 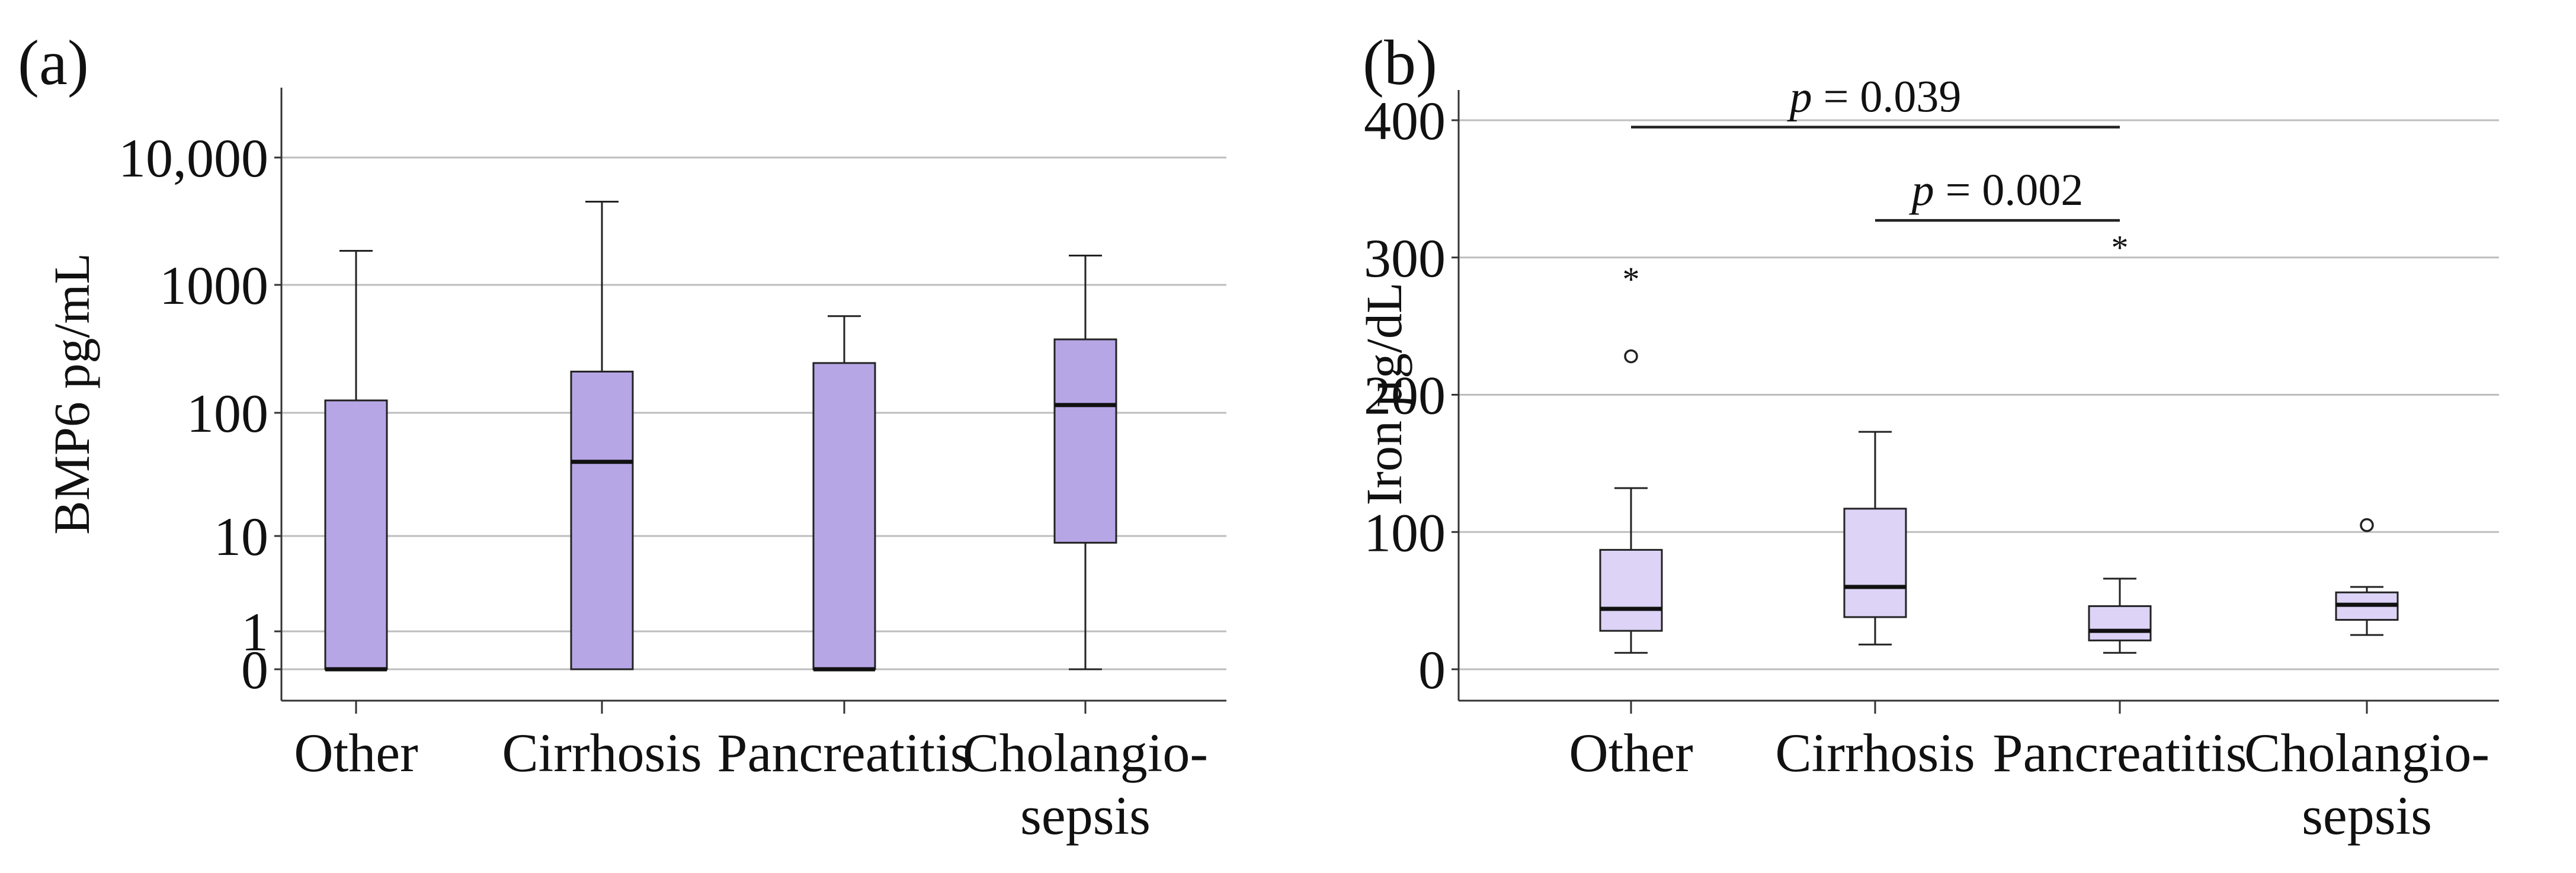 What do you see at coordinates (2120, 441) in the screenshot?
I see `box-pancreatitis: *` at bounding box center [2120, 441].